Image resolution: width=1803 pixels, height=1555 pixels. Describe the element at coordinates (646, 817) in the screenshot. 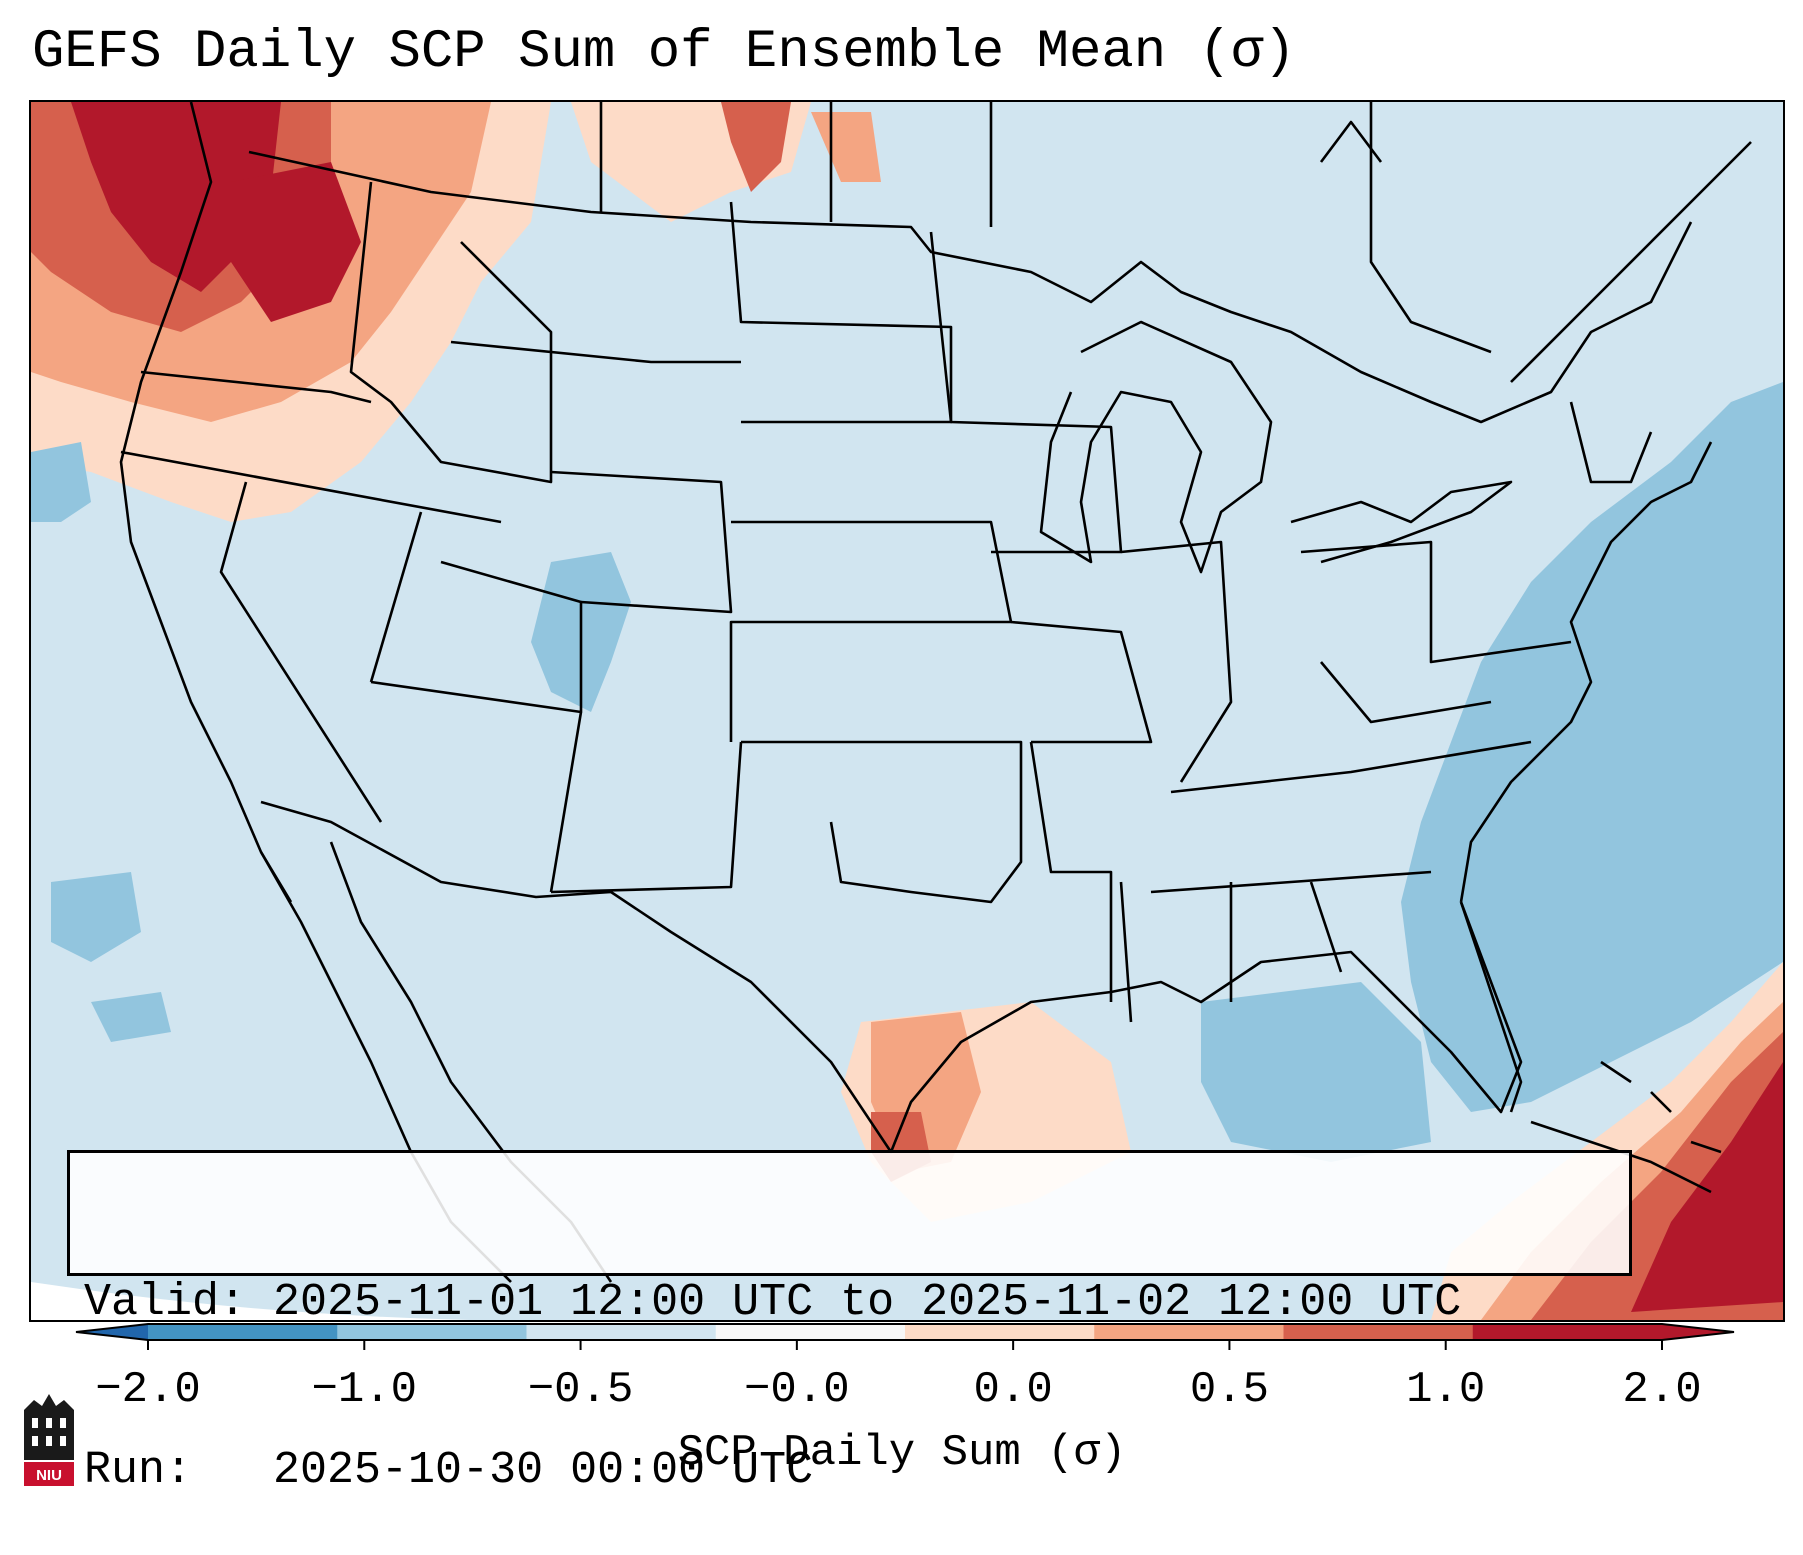

I see `state-line-nm-tx` at that location.